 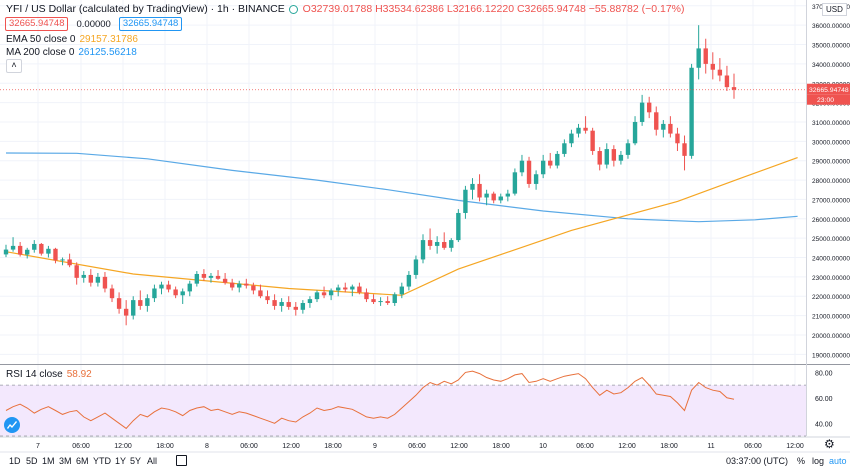 I want to click on spread-value: 0.00000, so click(x=93, y=24).